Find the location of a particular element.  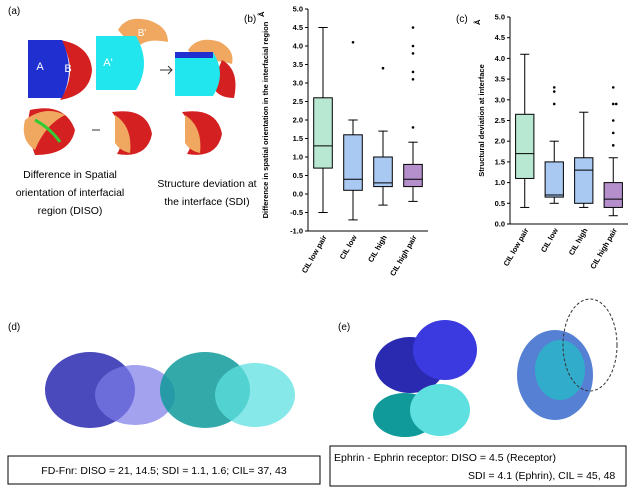

schematic is located at coordinates (129, 86).